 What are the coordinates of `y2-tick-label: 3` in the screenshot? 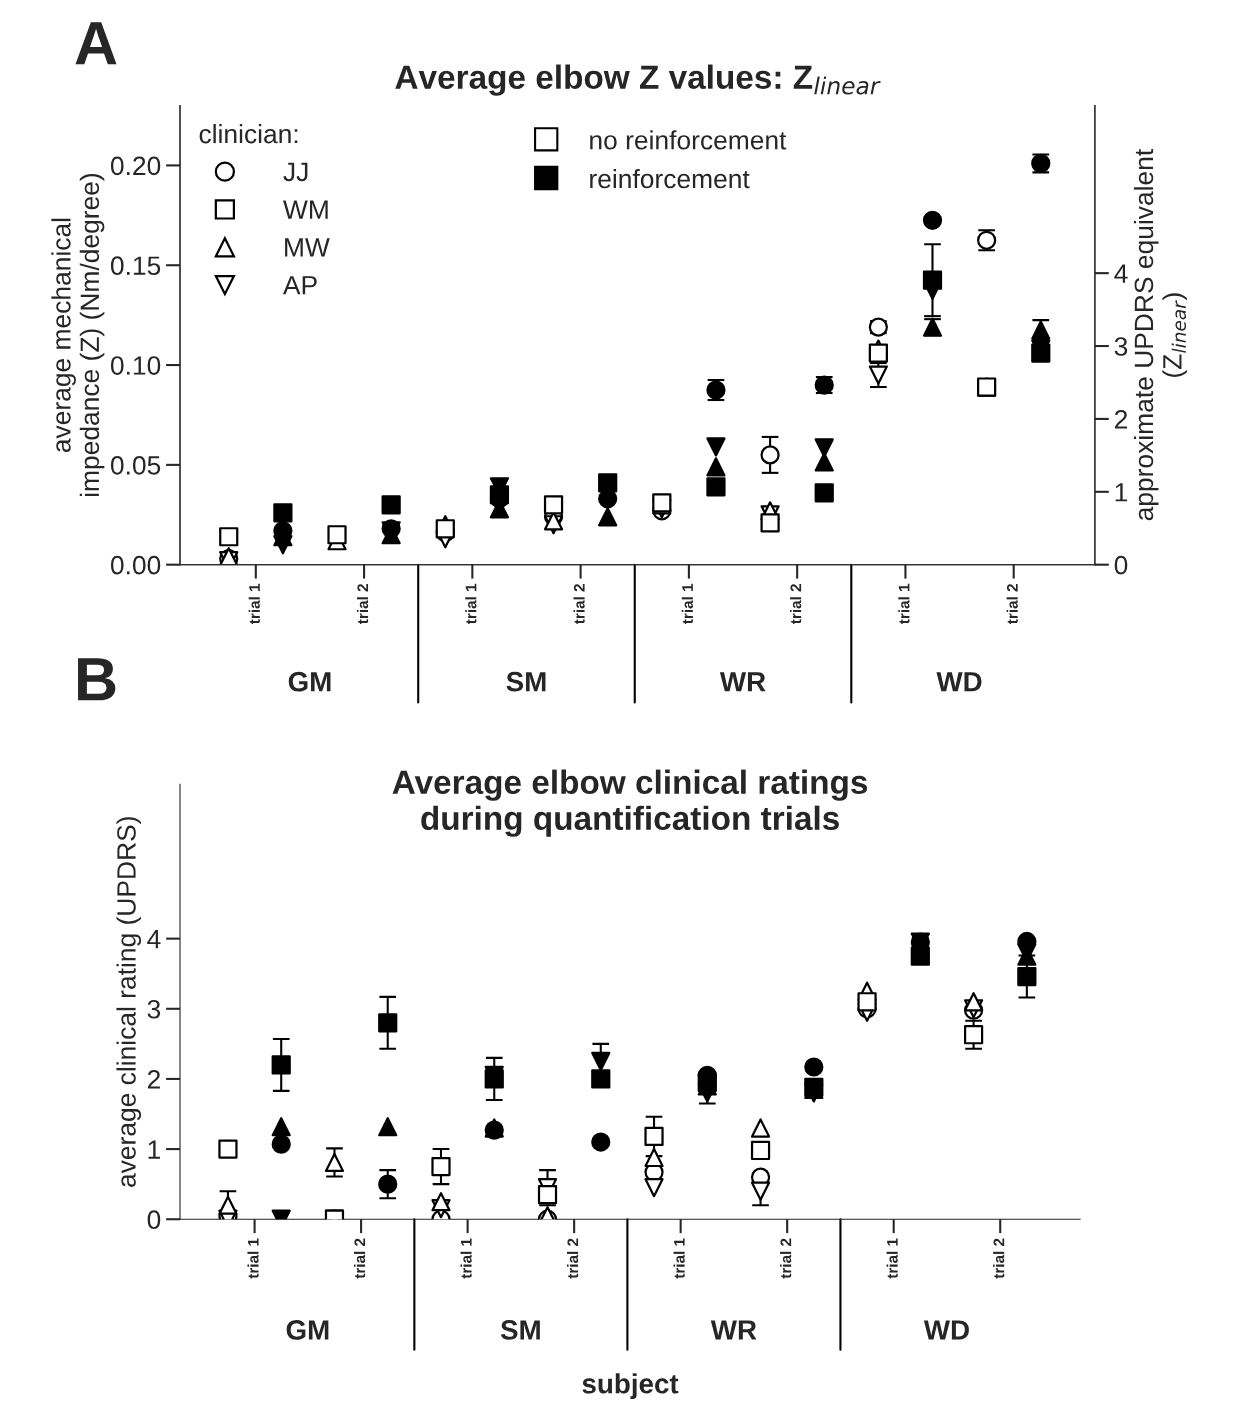 It's located at (1121, 346).